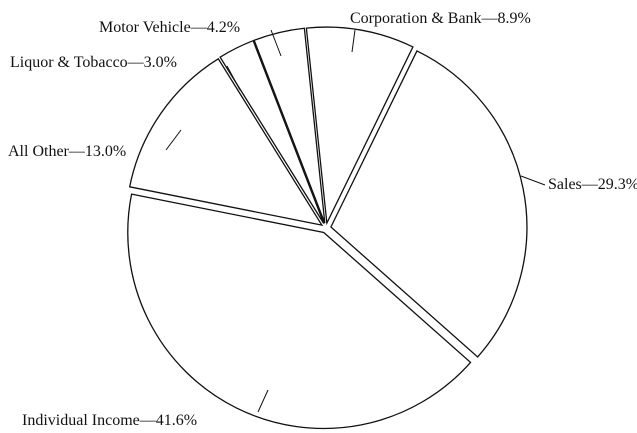 The image size is (637, 433). I want to click on category-label: Sales, so click(565, 184).